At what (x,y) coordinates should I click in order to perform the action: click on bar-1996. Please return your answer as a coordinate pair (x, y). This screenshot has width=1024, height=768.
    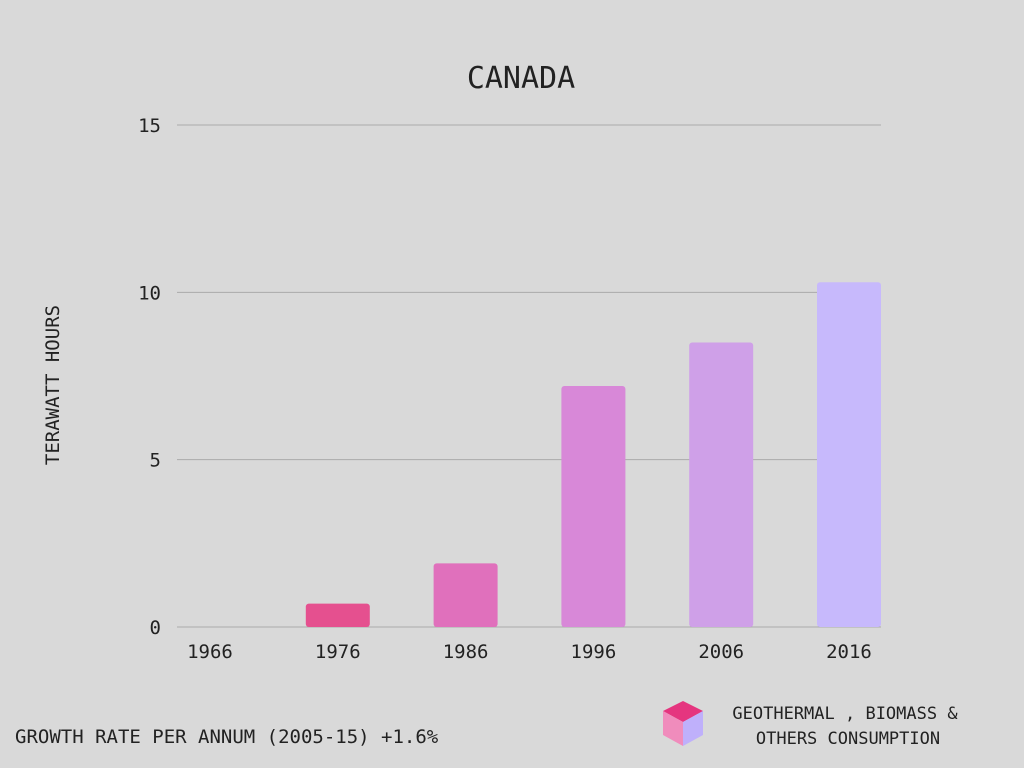
    Looking at the image, I should click on (593, 506).